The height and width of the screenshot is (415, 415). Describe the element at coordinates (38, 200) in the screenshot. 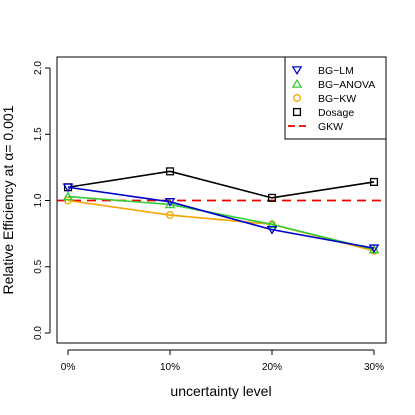

I see `y-tick-label: 1.0` at that location.